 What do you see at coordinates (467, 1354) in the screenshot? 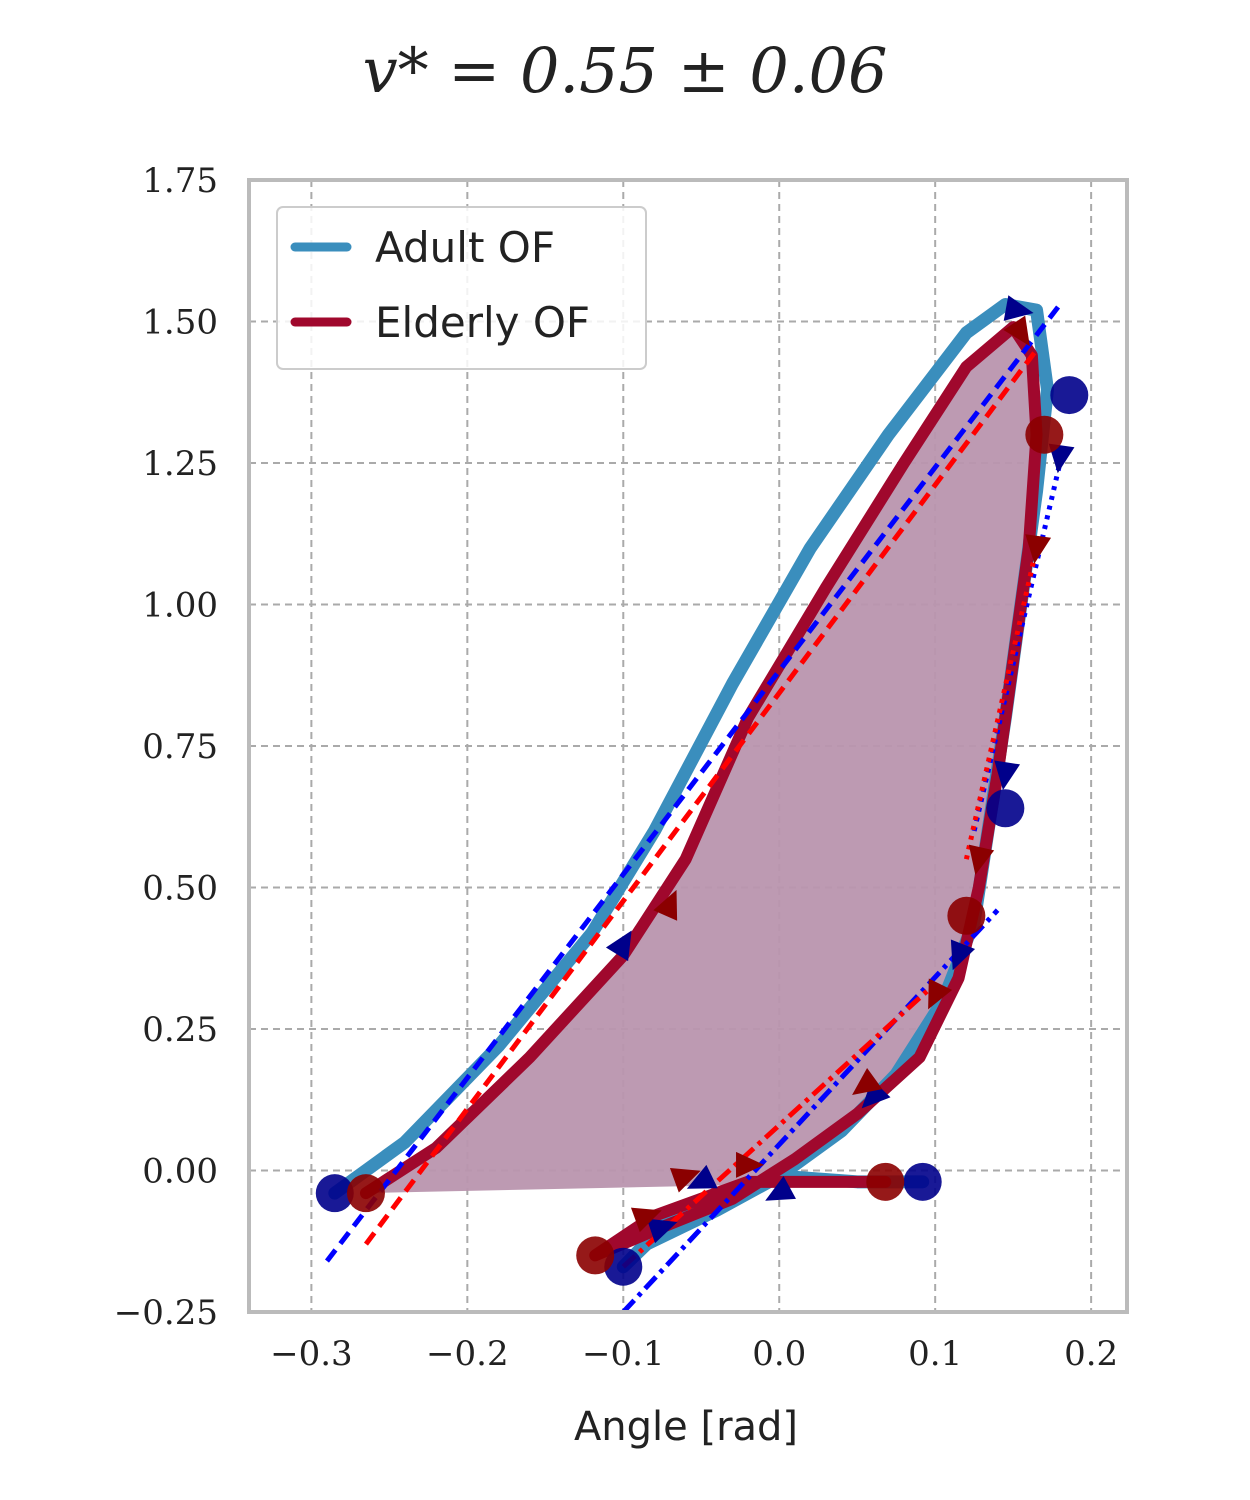
I see `x-tick-label: −0.2` at bounding box center [467, 1354].